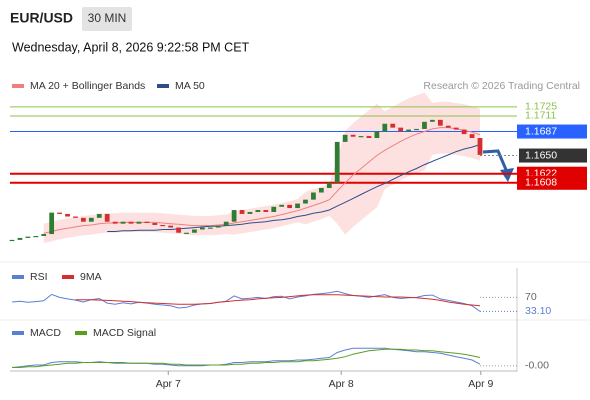  I want to click on legend-label: RSI, so click(39, 277).